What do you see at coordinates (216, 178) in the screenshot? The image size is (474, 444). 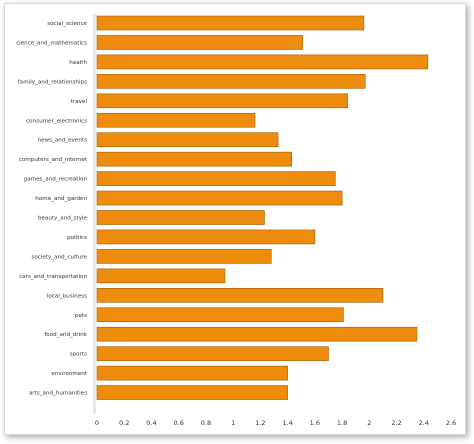 I see `bar-games-and-recreation` at bounding box center [216, 178].